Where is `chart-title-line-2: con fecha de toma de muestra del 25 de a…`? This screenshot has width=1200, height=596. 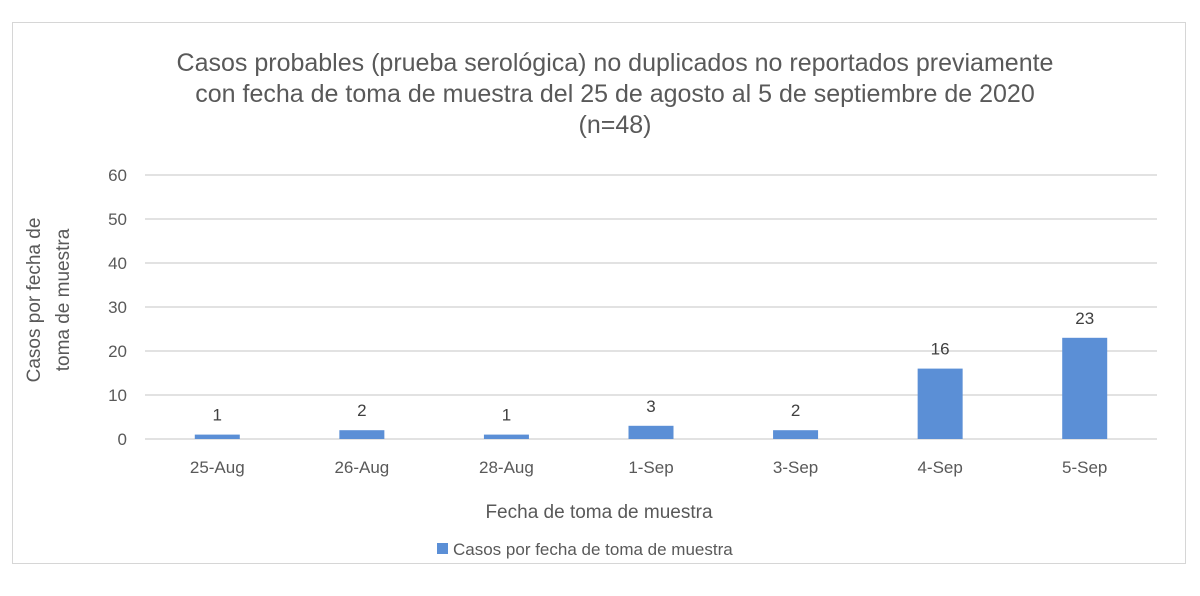 chart-title-line-2: con fecha de toma de muestra del 25 de a… is located at coordinates (615, 94).